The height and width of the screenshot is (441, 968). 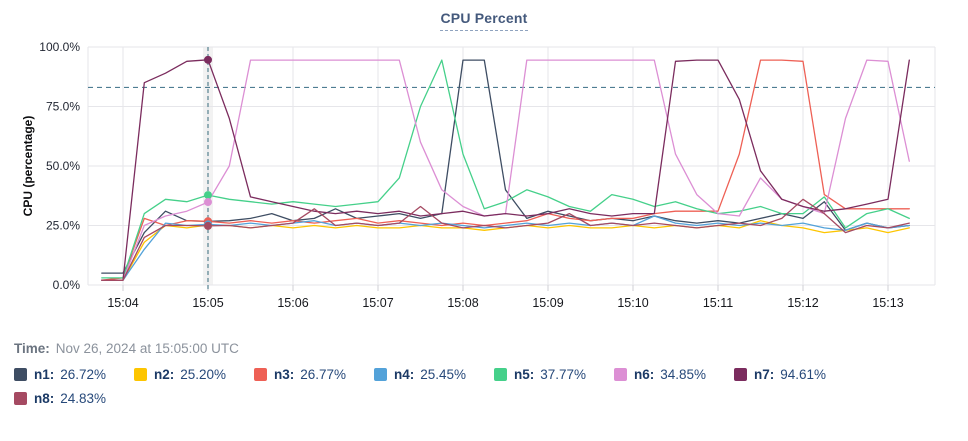 I want to click on legend-value-n7: 94.61%, so click(x=803, y=374).